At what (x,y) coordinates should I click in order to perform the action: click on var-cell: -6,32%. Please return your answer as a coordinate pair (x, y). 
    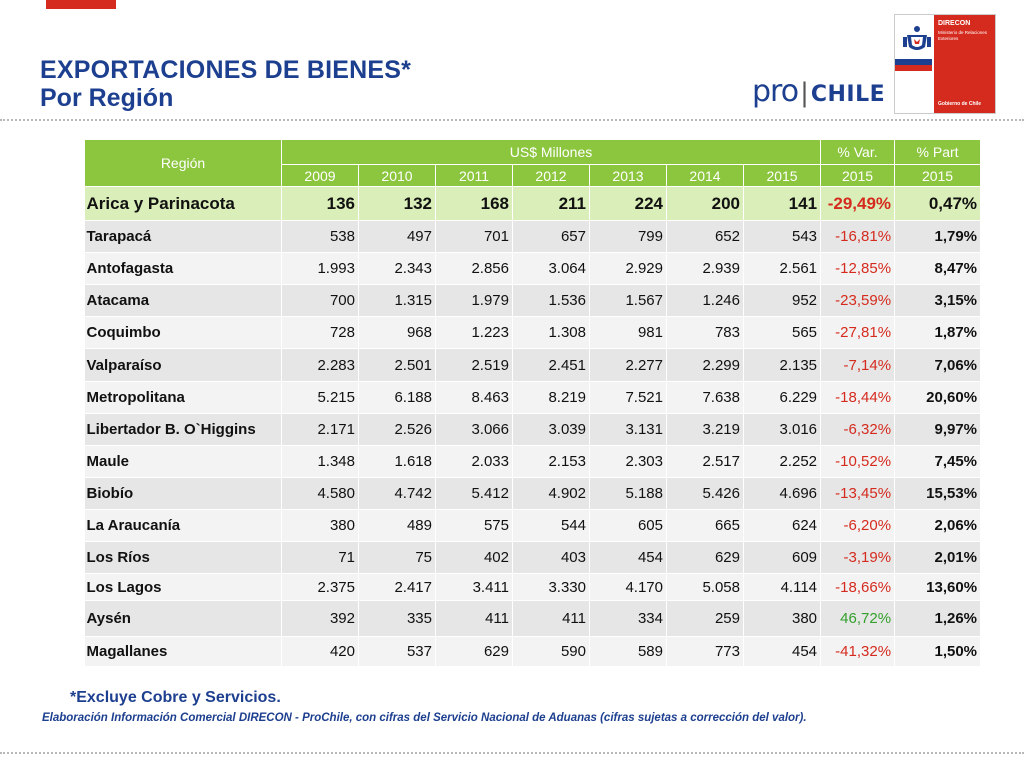
    Looking at the image, I should click on (858, 429).